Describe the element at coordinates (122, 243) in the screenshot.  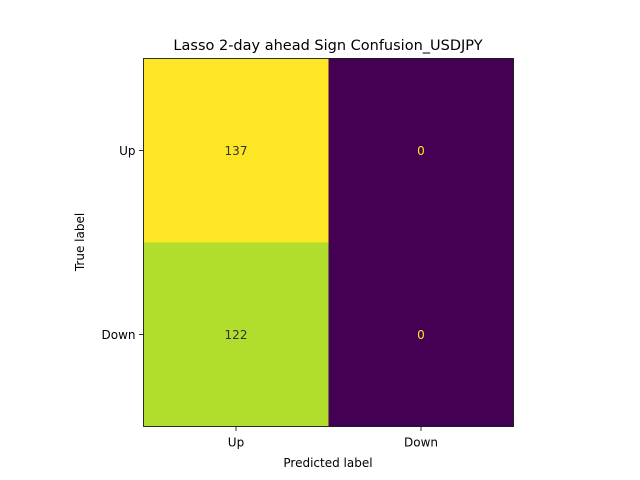
I see `y-axis-ticks: Up Down` at that location.